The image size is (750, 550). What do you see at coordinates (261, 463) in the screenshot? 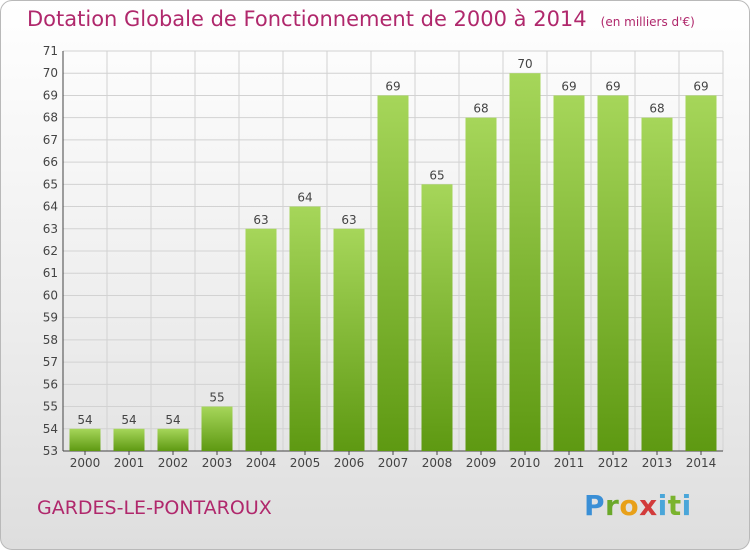
I see `x-tick-label: 2004` at bounding box center [261, 463].